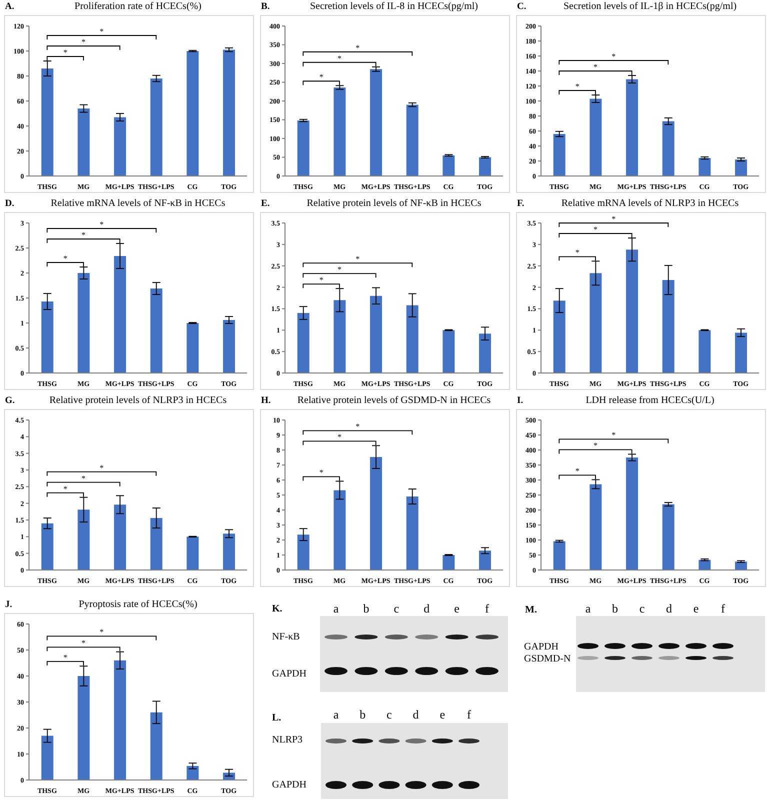 The height and width of the screenshot is (801, 767). I want to click on category-label: GSDMD-N, so click(547, 659).